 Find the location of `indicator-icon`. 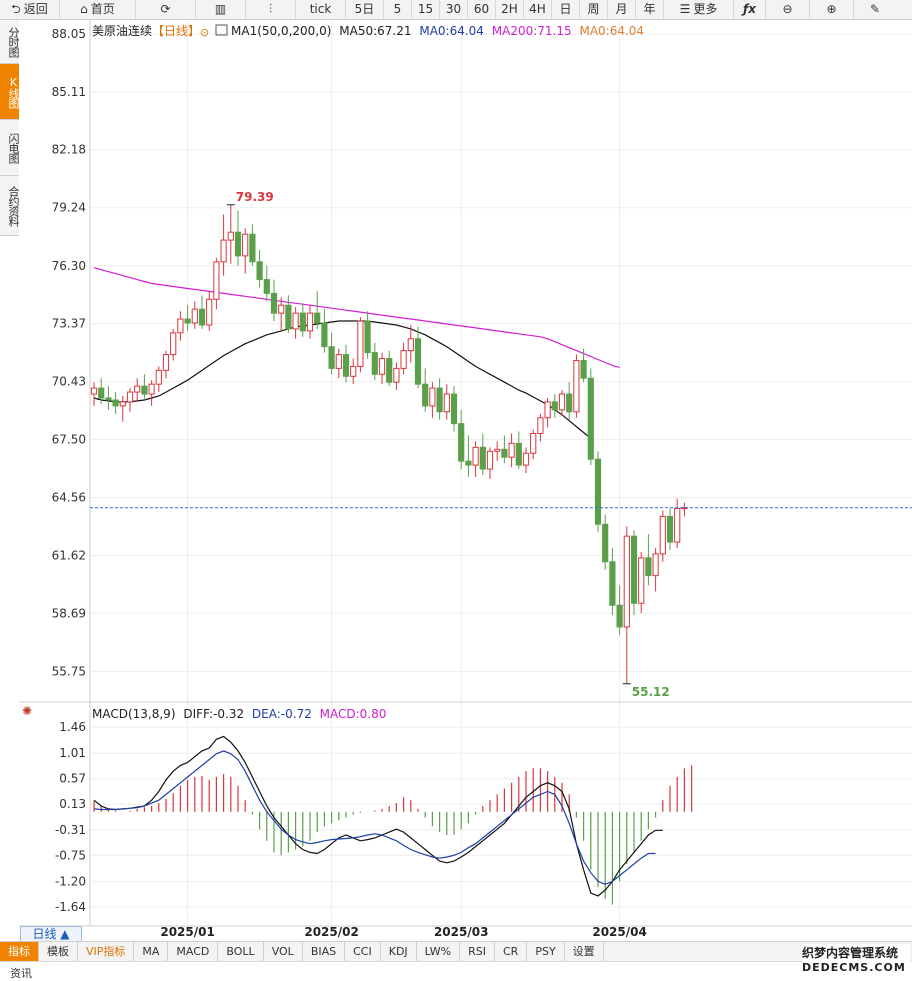

indicator-icon is located at coordinates (221, 30).